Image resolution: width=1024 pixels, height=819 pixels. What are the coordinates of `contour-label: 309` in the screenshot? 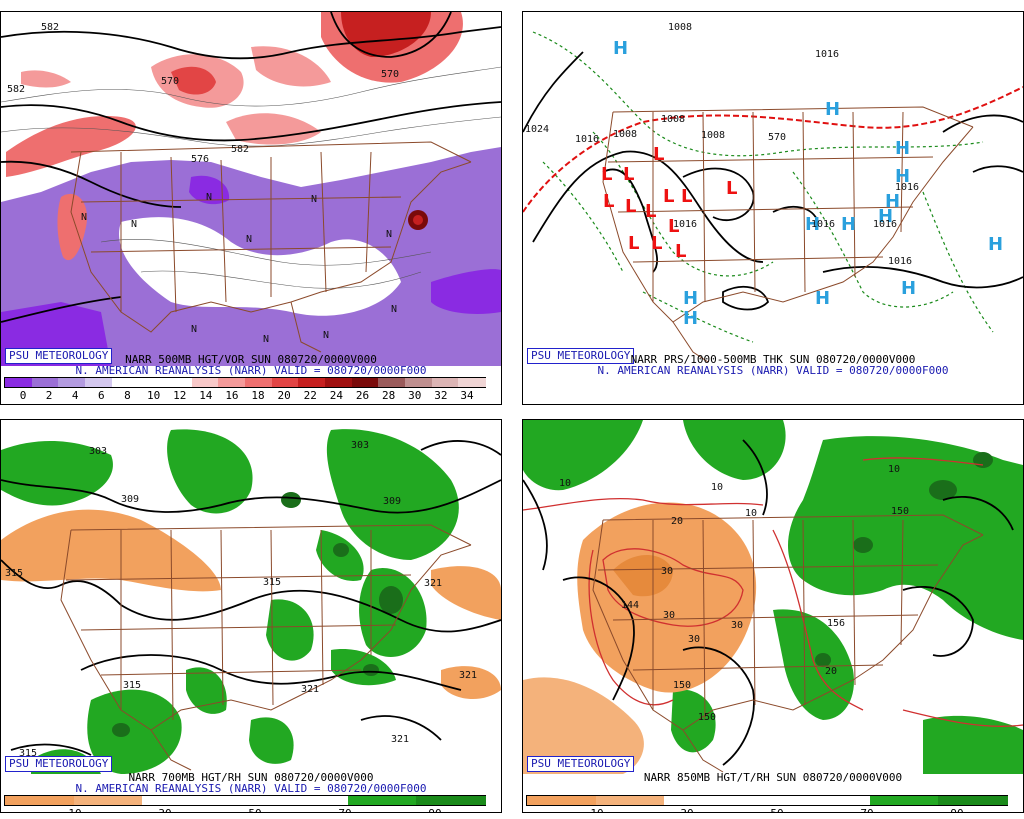 It's located at (130, 499).